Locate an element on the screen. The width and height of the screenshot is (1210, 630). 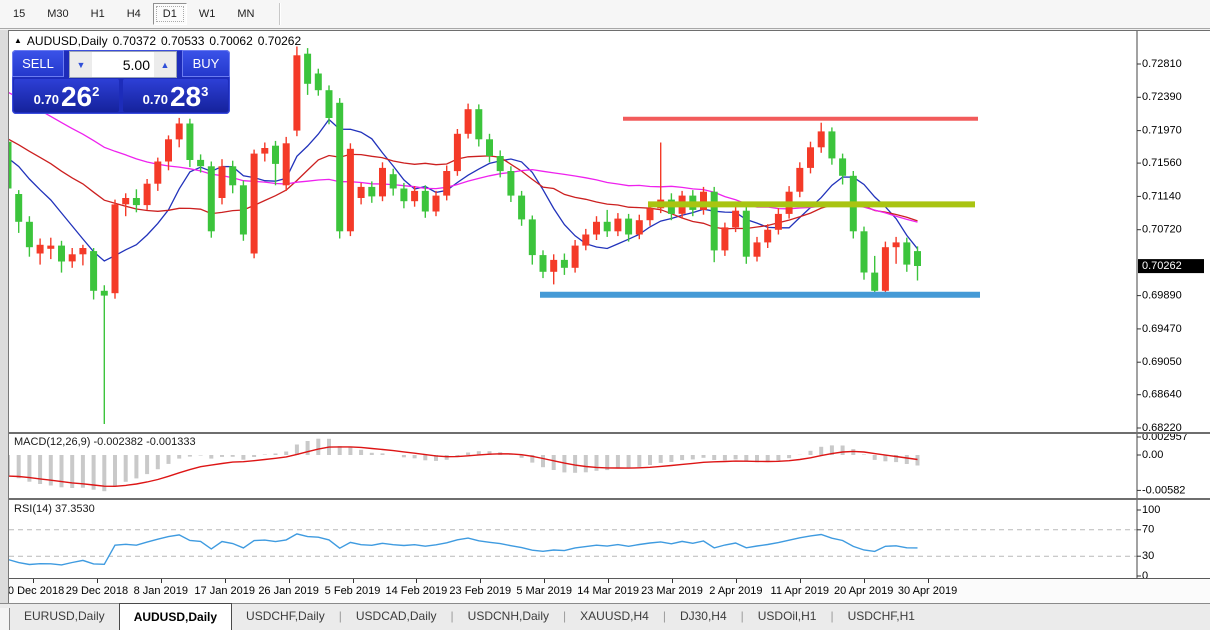
time-axis-label: 14 Mar 2019 is located at coordinates (608, 591).